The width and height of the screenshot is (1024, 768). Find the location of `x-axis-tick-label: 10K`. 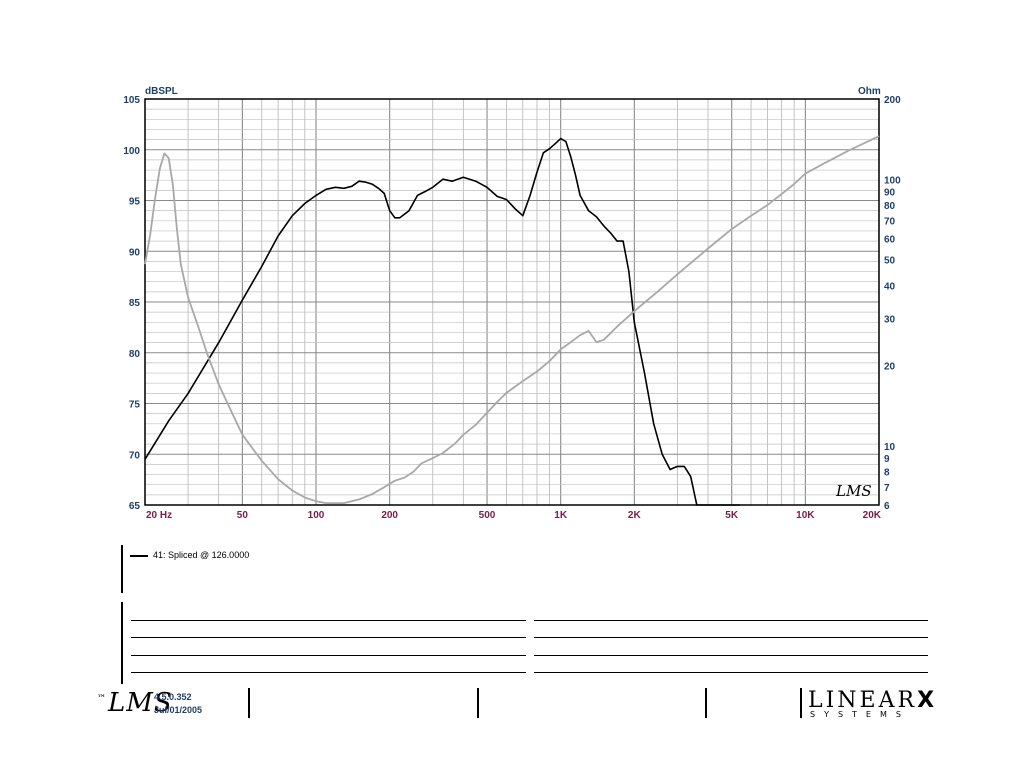

x-axis-tick-label: 10K is located at coordinates (805, 515).